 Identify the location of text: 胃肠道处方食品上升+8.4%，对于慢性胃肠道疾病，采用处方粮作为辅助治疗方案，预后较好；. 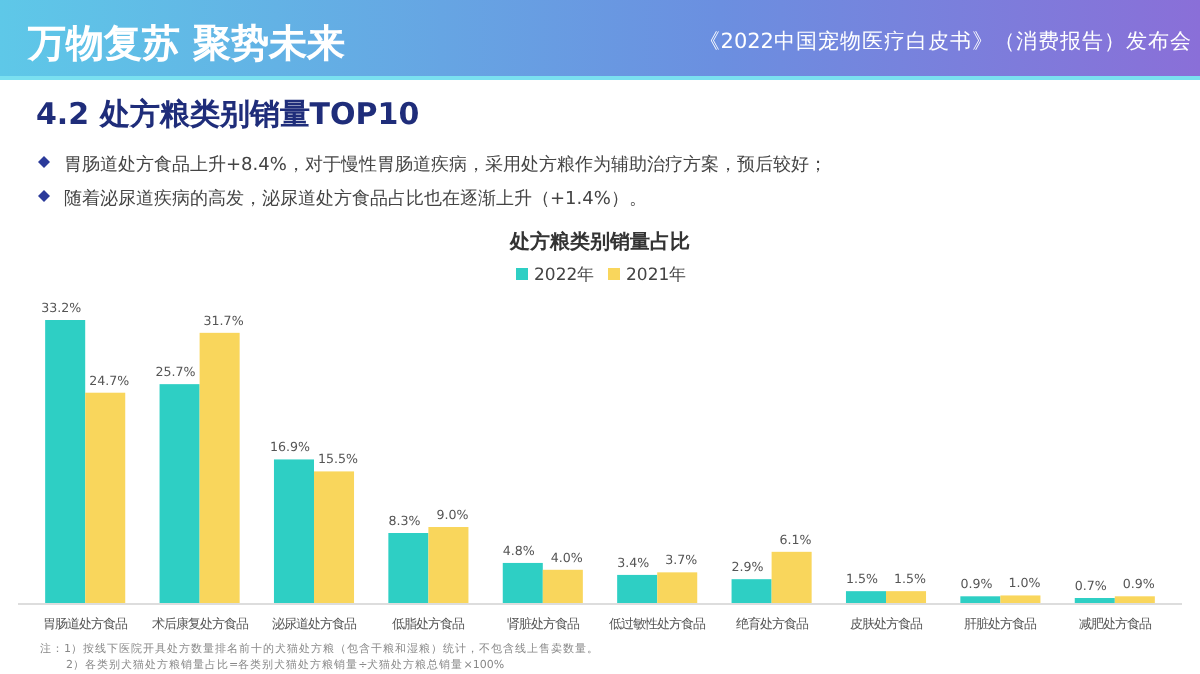
(445, 165).